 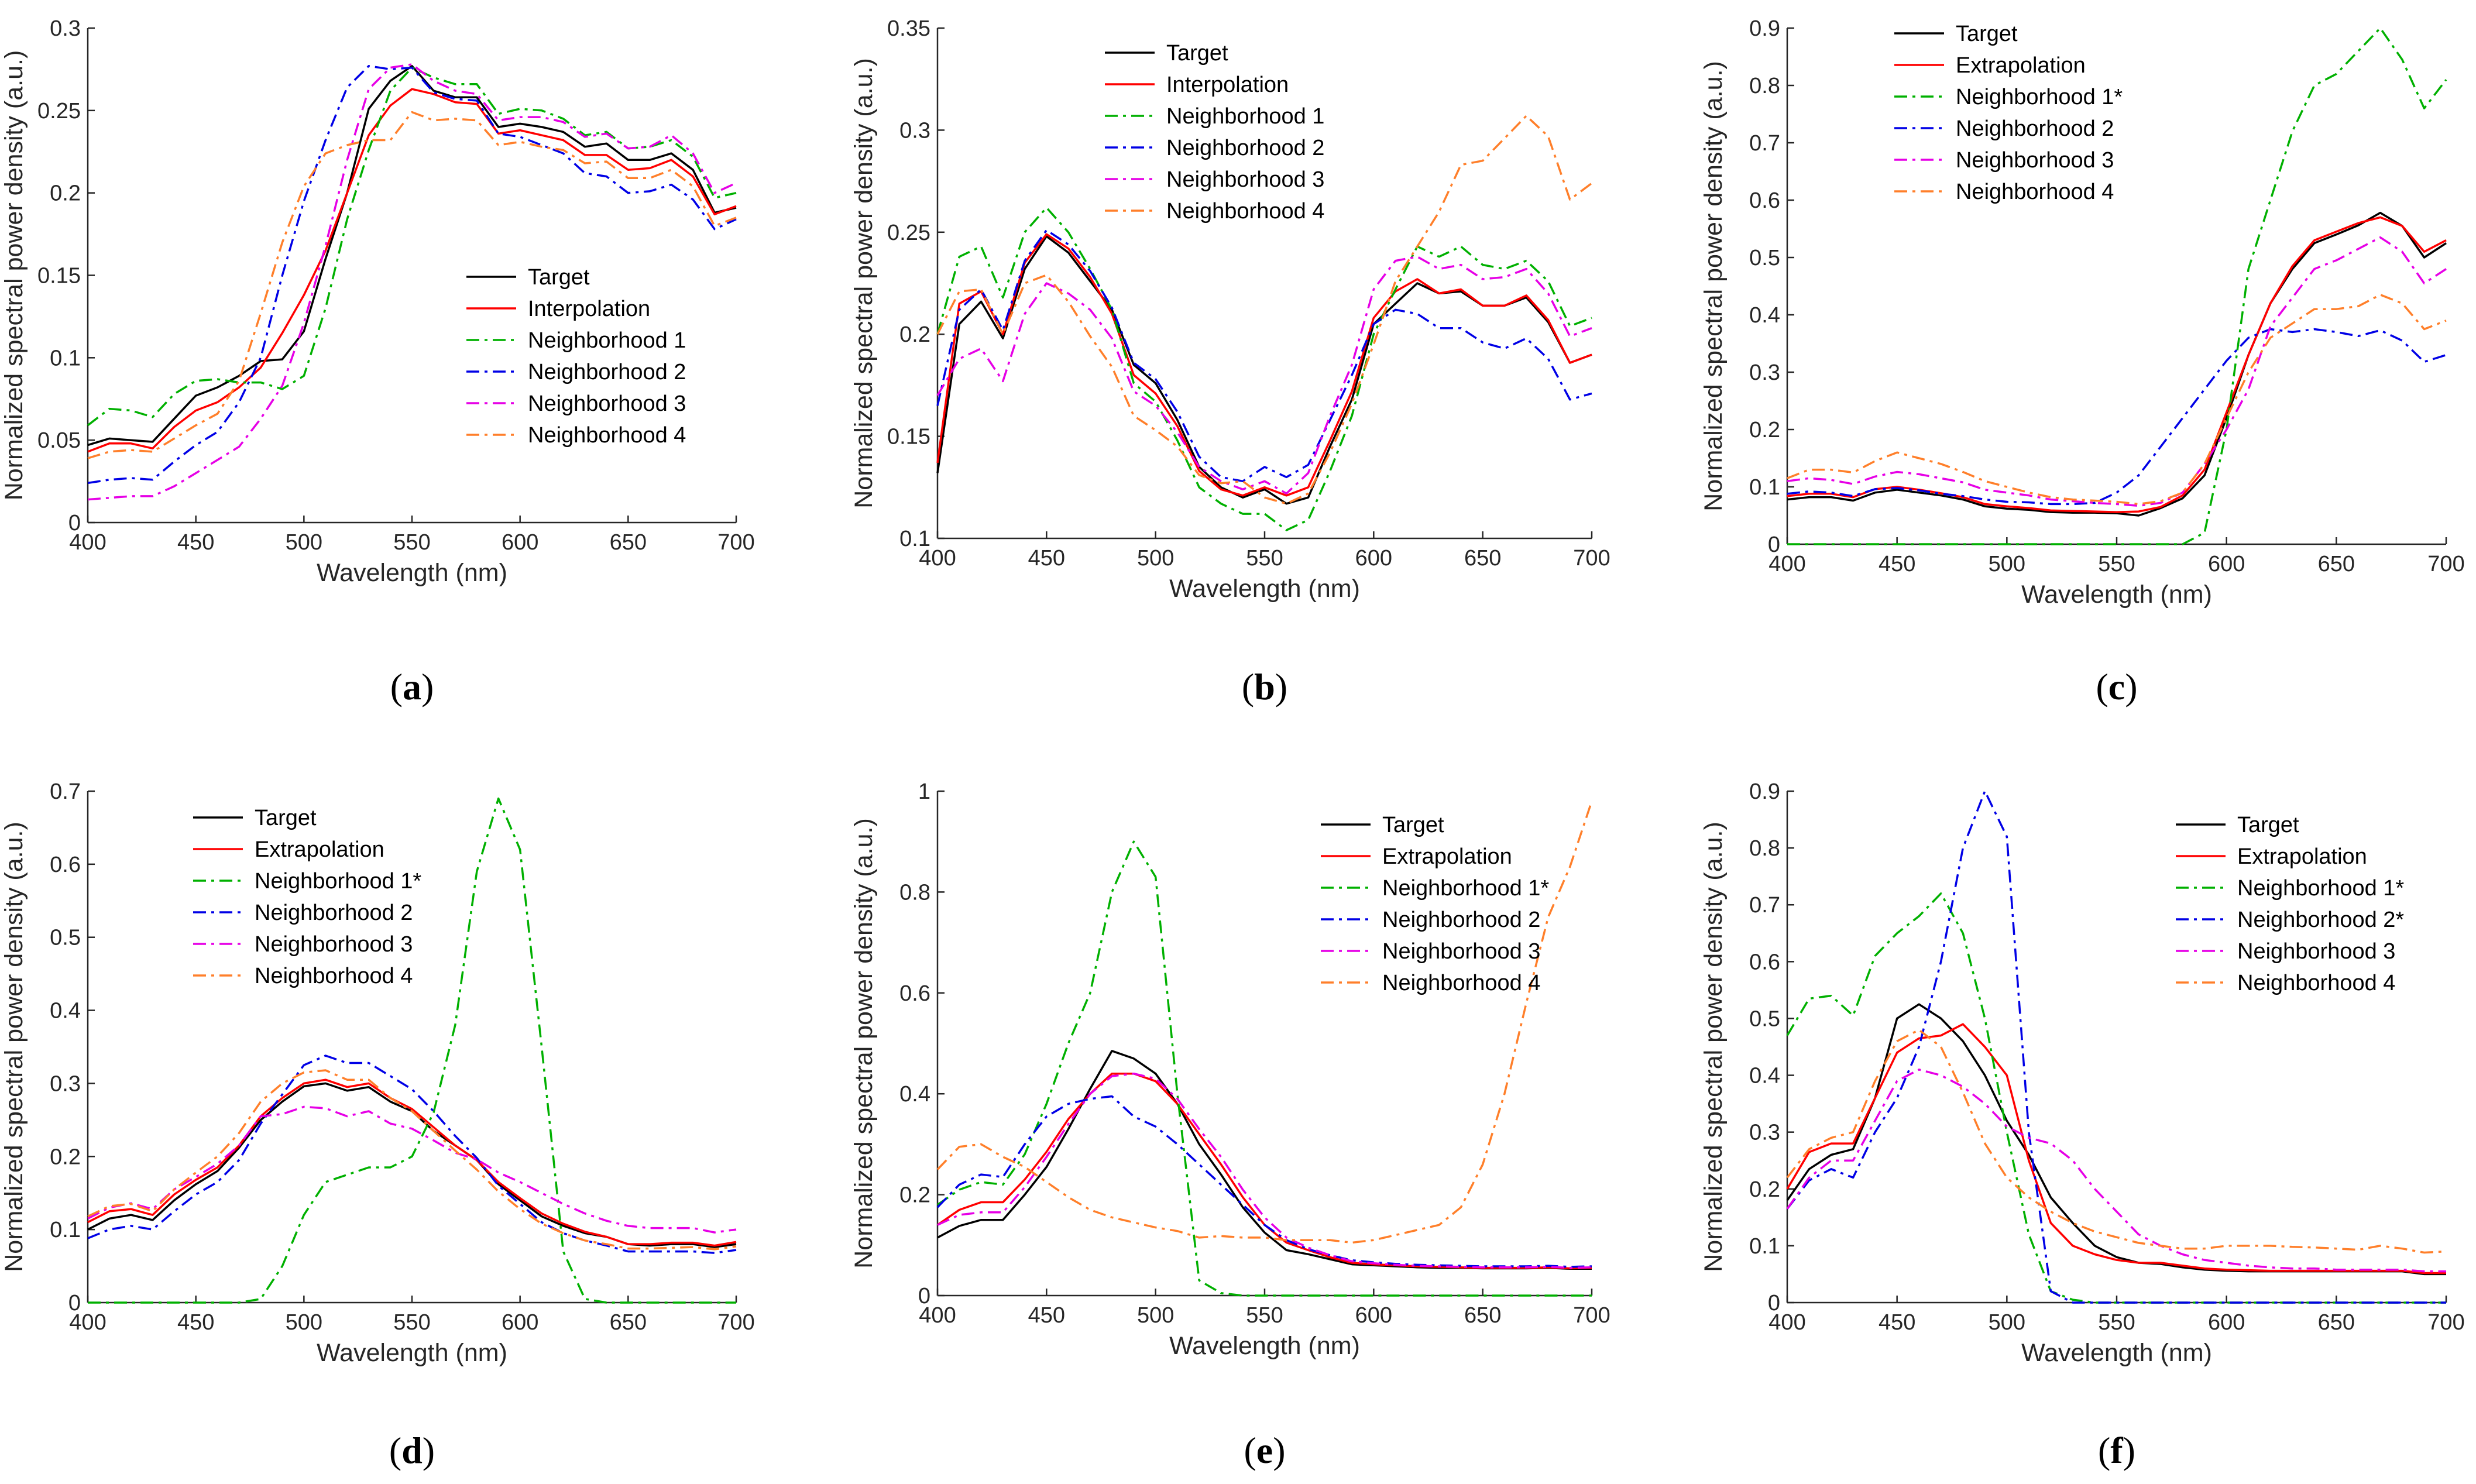 What do you see at coordinates (427, 686) in the screenshot?
I see `caption-close: )` at bounding box center [427, 686].